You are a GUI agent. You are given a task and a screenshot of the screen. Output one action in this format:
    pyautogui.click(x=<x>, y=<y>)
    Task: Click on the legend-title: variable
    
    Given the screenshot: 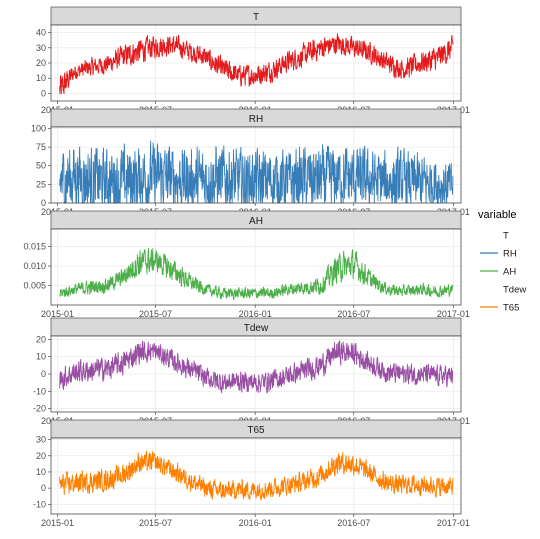 What is the action you would take?
    pyautogui.click(x=497, y=215)
    